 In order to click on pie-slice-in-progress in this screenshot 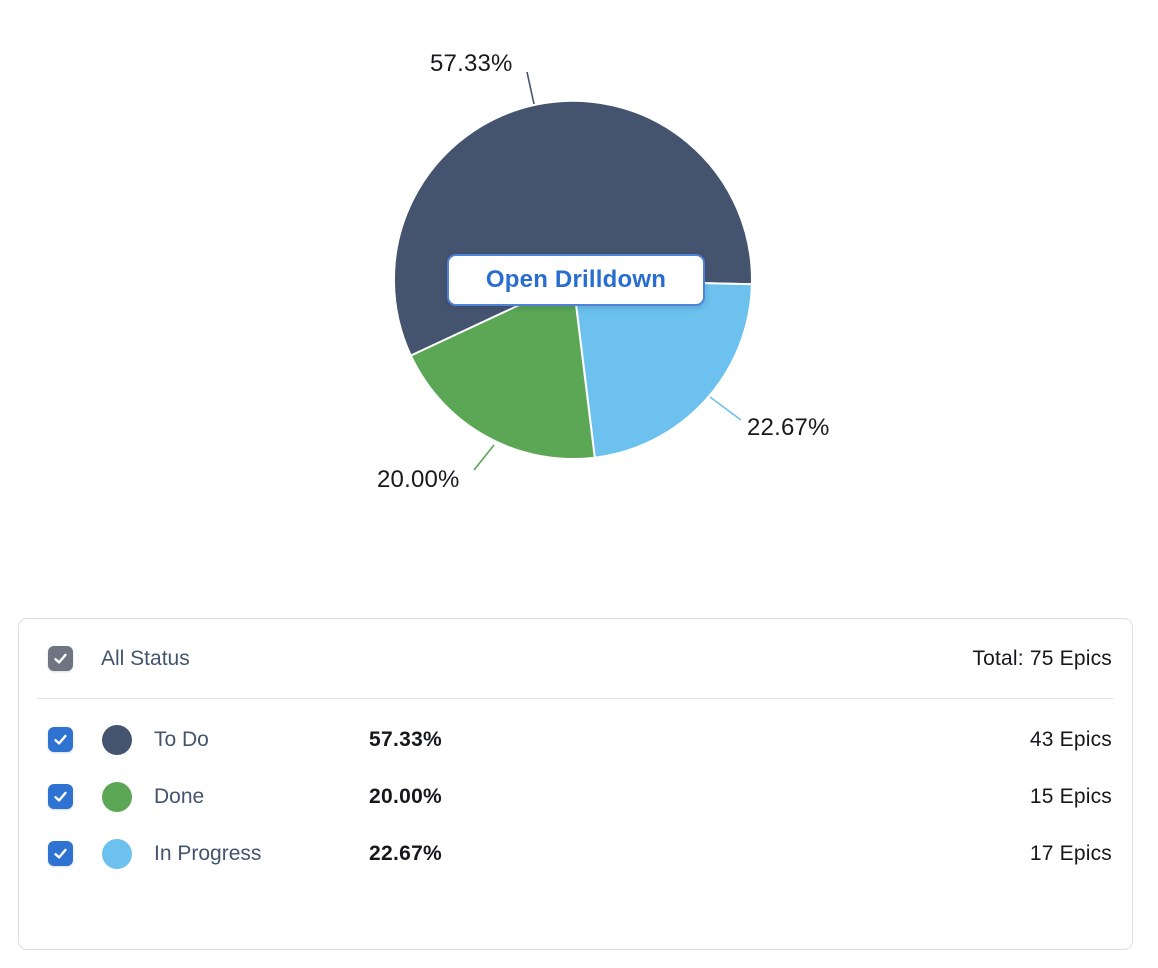, I will do `click(662, 369)`.